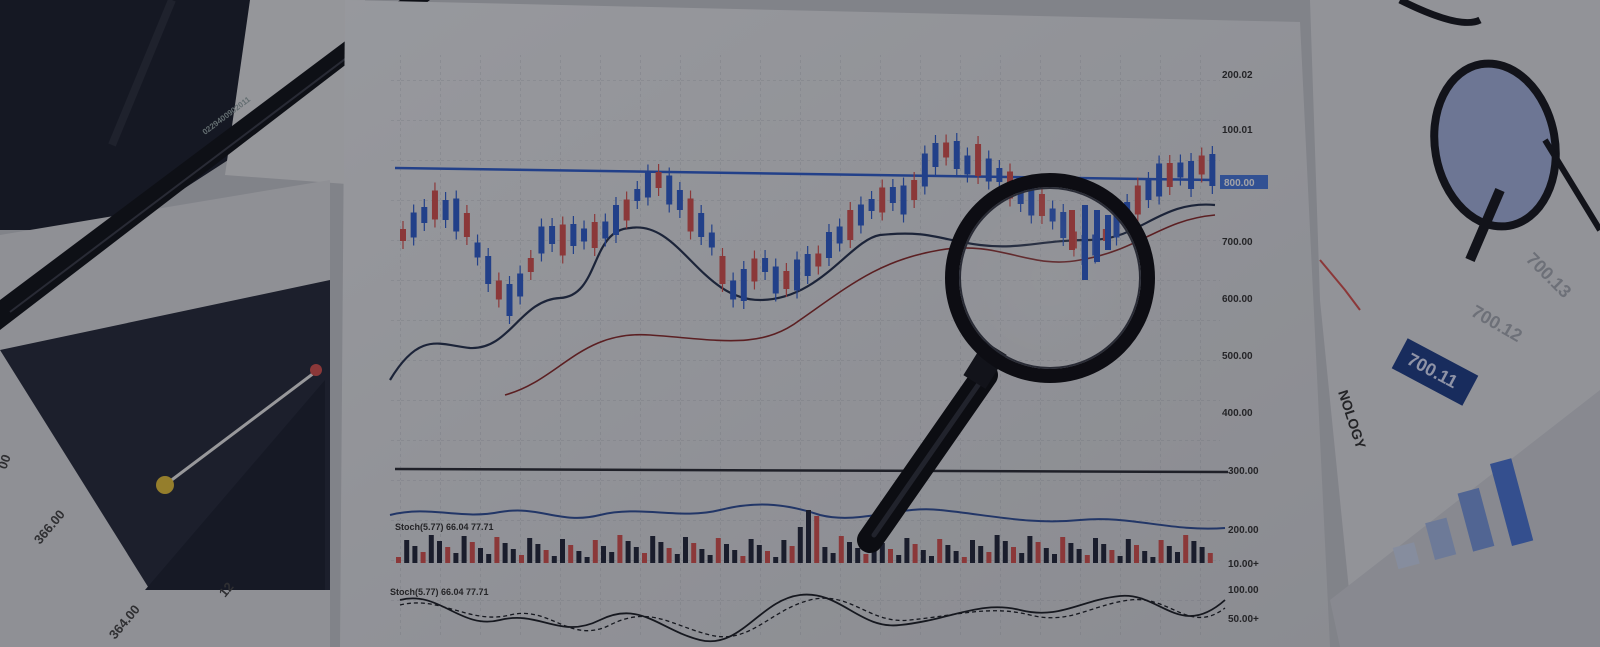  Describe the element at coordinates (1237, 299) in the screenshot. I see `axis-label-4: 600.00` at that location.